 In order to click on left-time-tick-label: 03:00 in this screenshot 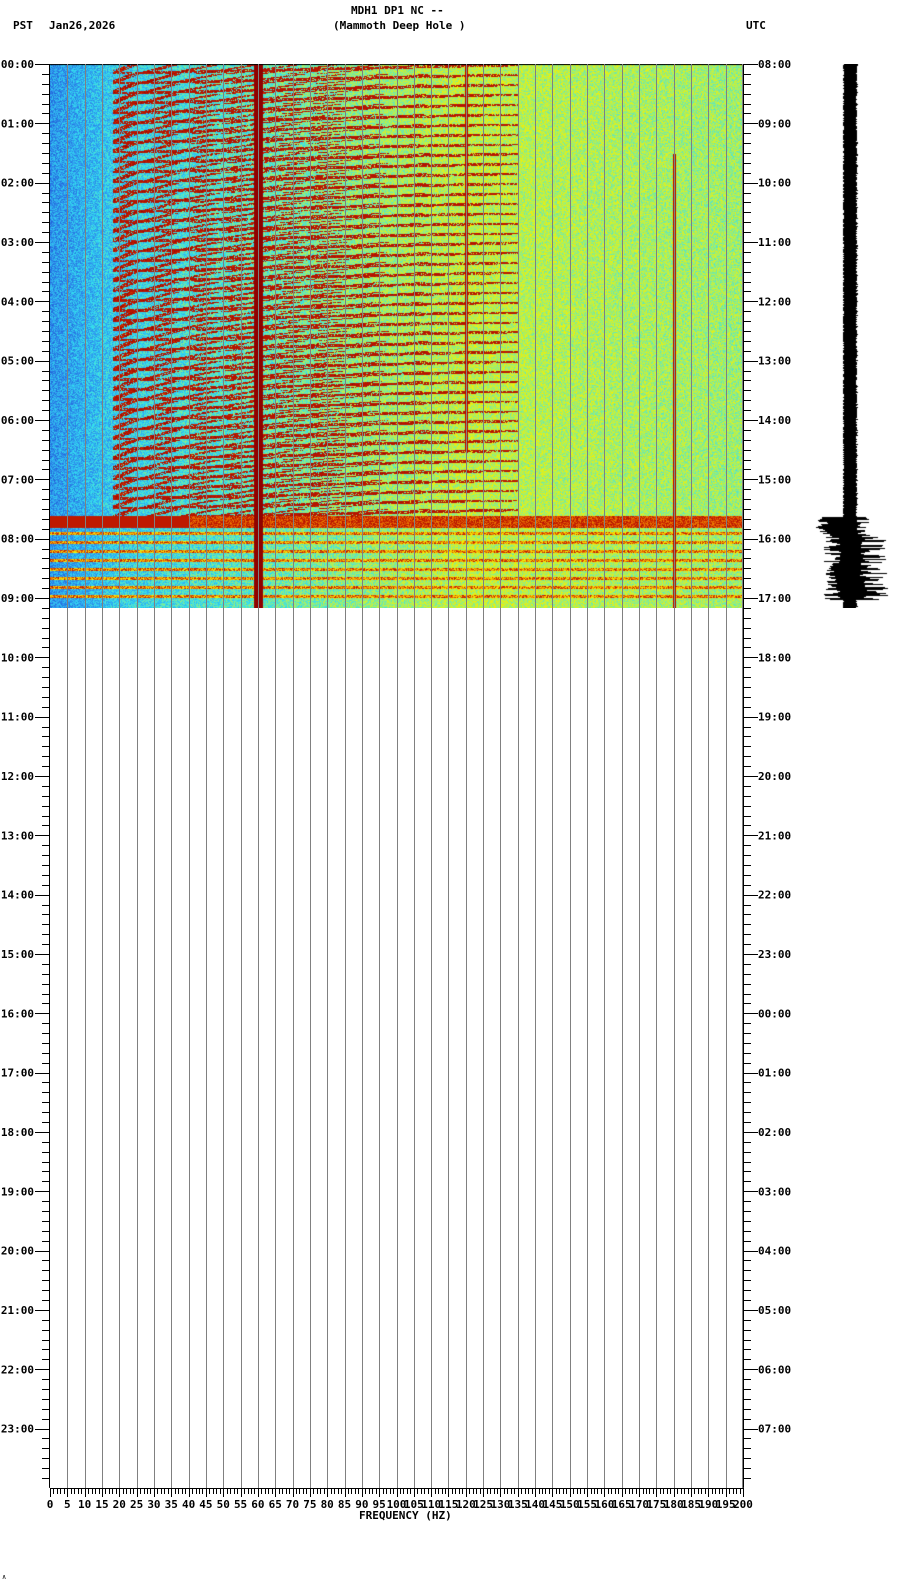, I will do `click(17, 242)`.